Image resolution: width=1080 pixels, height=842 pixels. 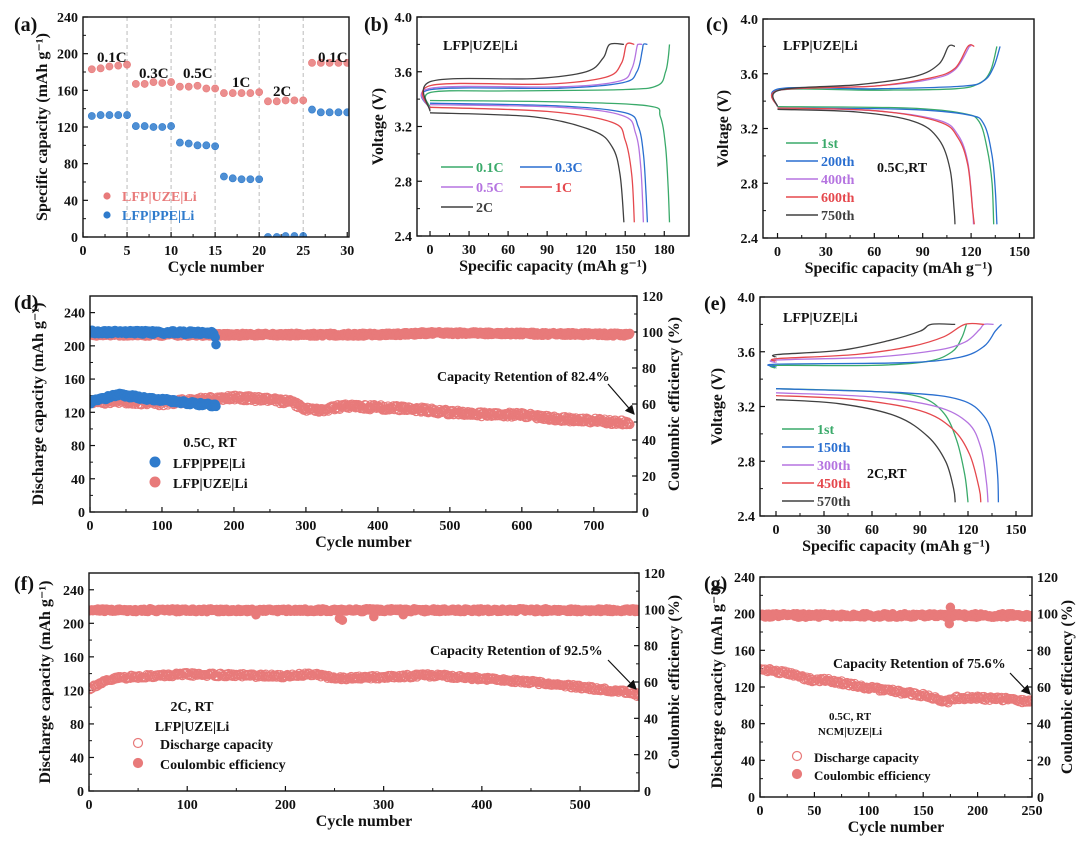 What do you see at coordinates (834, 484) in the screenshot?
I see `legend-label: 450th` at bounding box center [834, 484].